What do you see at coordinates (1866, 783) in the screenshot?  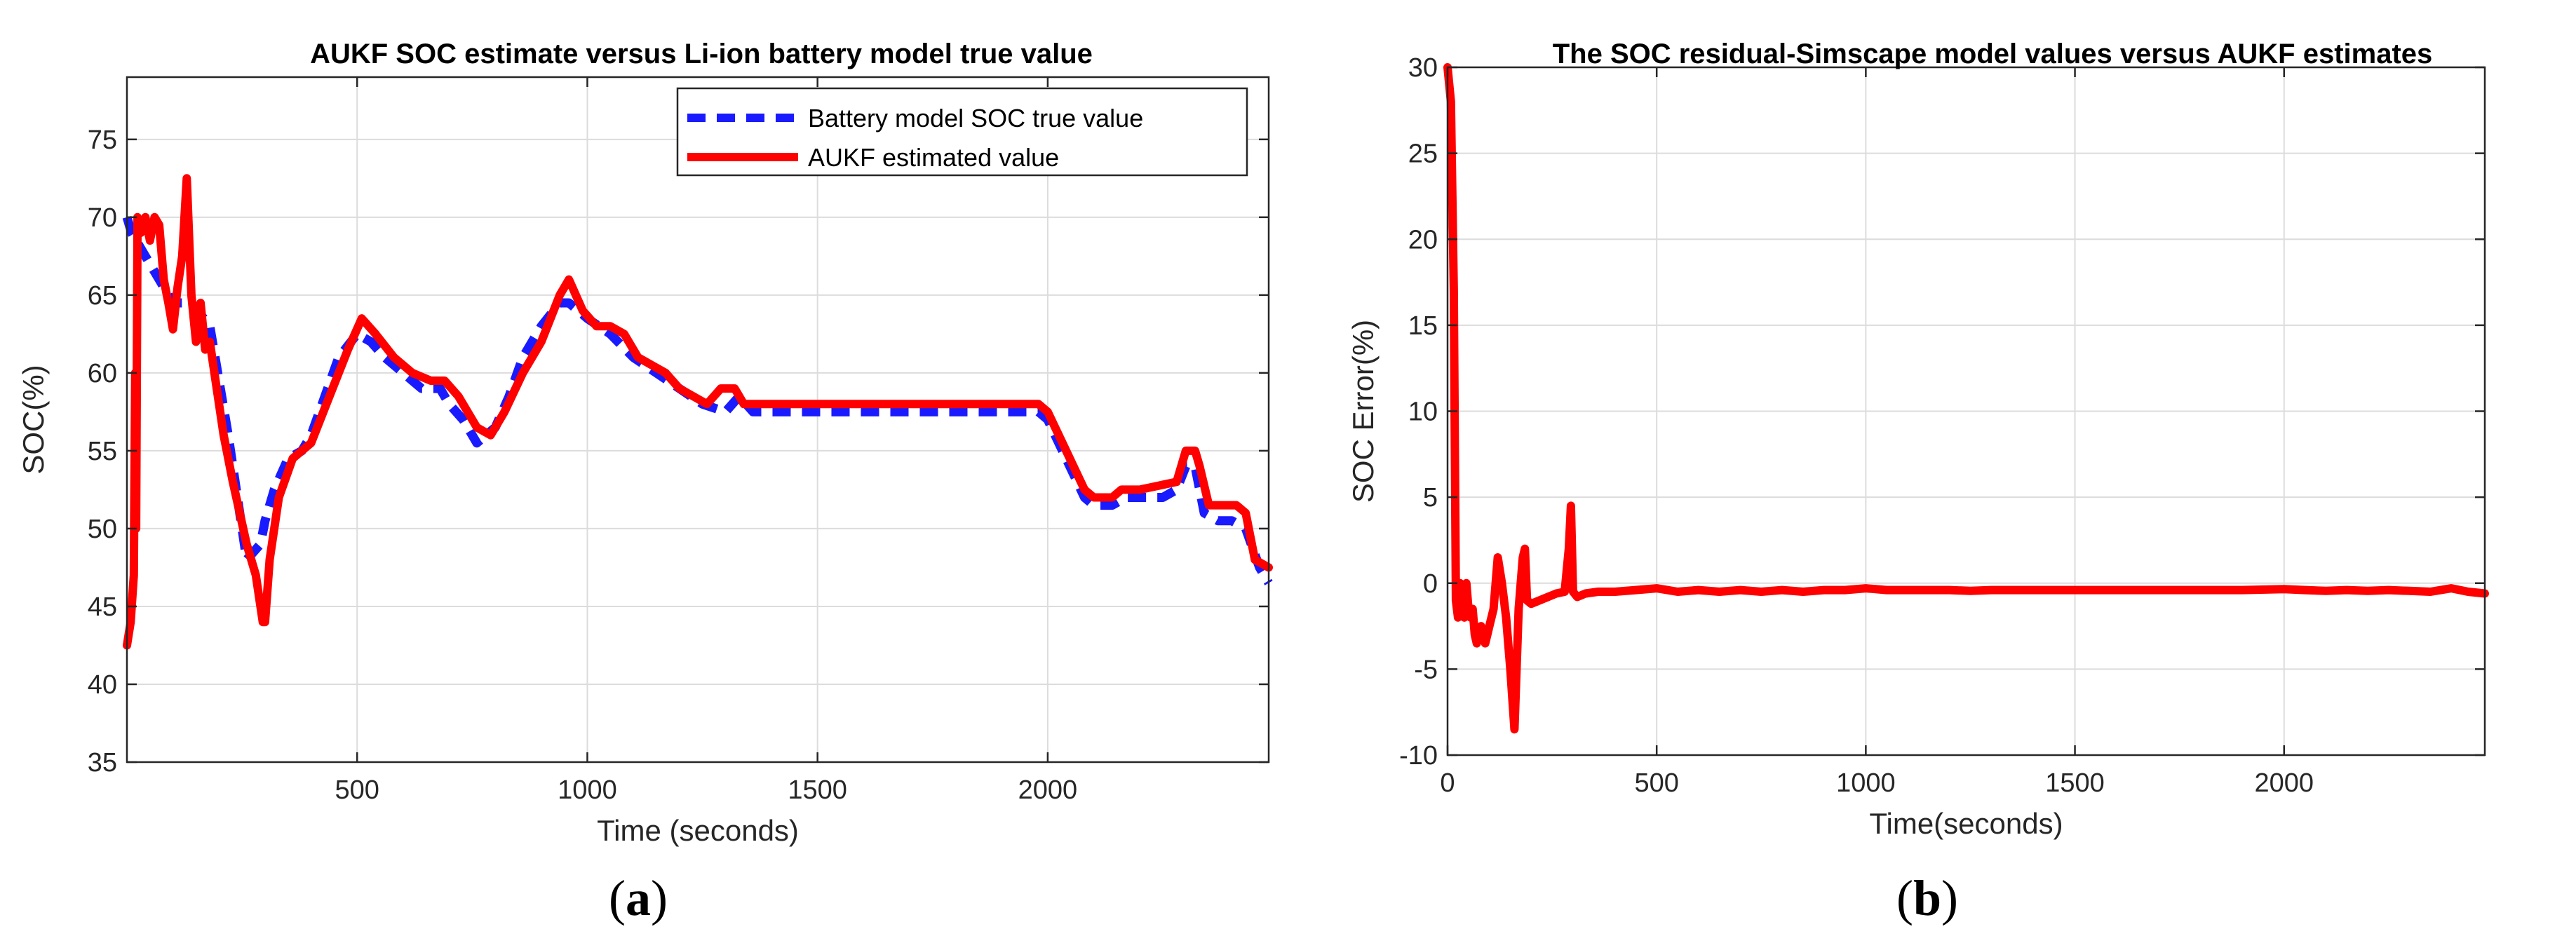 I see `chart-b-x-tick-label: 1000` at bounding box center [1866, 783].